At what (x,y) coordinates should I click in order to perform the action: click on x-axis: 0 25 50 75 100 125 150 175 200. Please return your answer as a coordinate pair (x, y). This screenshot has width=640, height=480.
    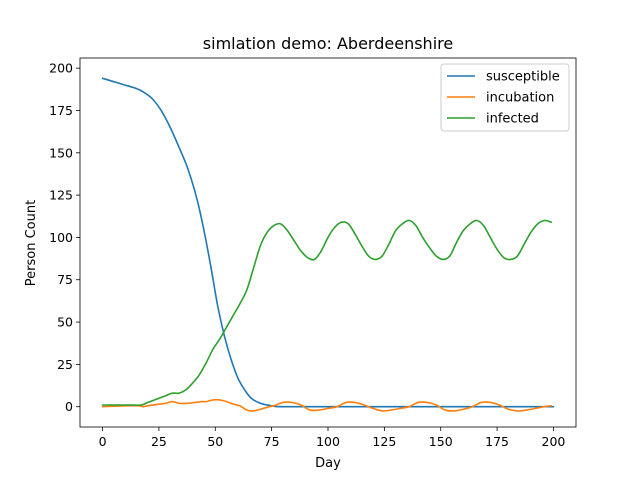
    Looking at the image, I should click on (332, 438).